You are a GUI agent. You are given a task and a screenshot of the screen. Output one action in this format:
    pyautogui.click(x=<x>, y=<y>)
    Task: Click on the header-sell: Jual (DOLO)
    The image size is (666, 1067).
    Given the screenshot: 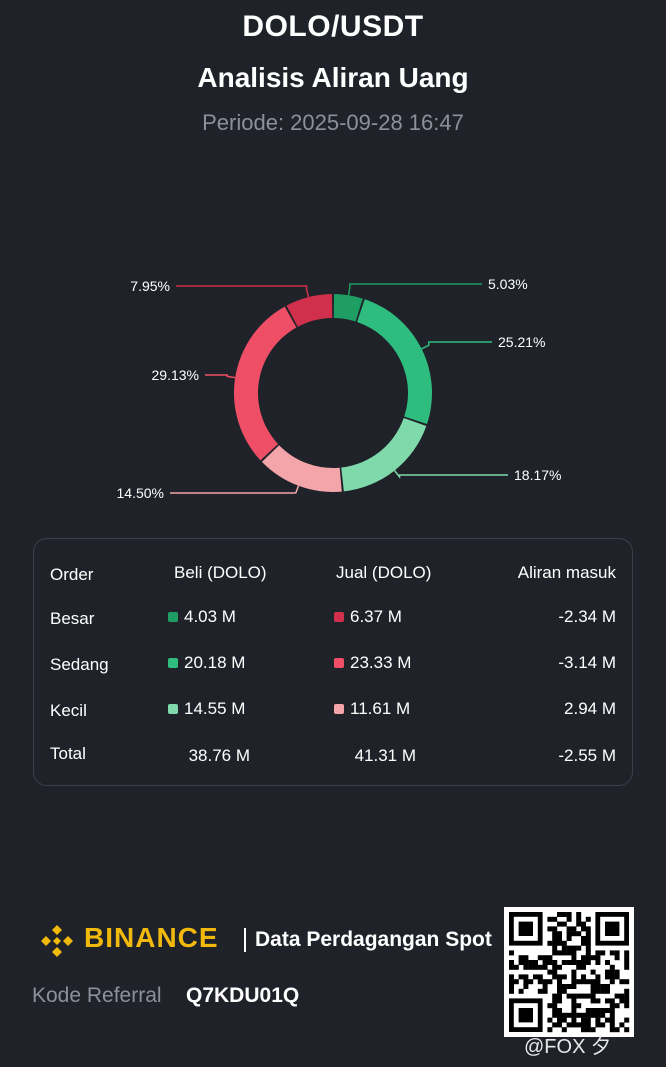 What is the action you would take?
    pyautogui.click(x=384, y=572)
    